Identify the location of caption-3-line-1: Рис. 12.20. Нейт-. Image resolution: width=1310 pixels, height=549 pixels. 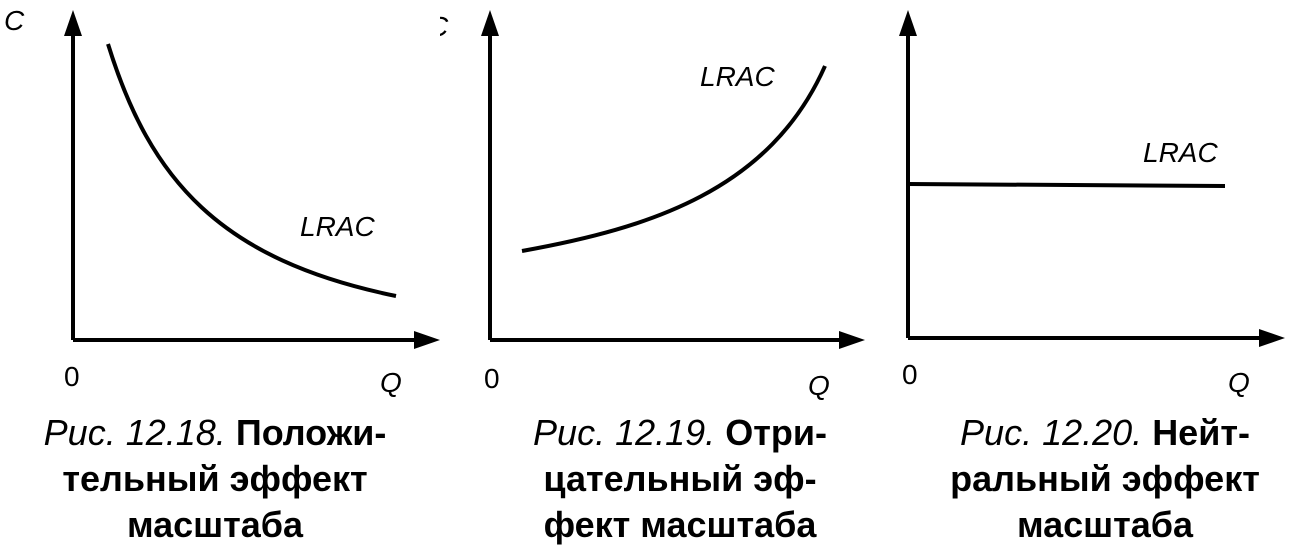
(1105, 433).